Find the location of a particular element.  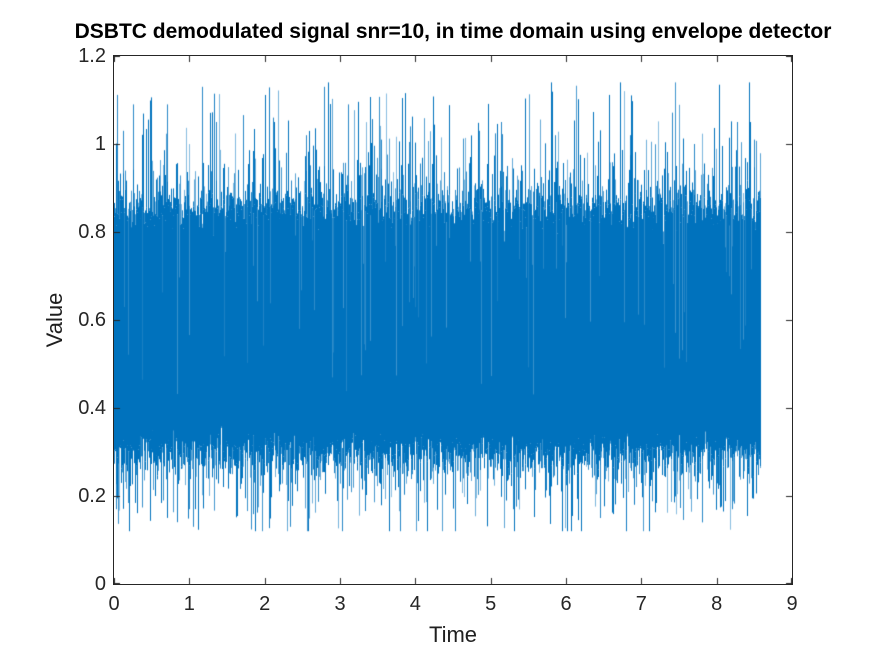

y-tick-label: 0.8 is located at coordinates (92, 232).